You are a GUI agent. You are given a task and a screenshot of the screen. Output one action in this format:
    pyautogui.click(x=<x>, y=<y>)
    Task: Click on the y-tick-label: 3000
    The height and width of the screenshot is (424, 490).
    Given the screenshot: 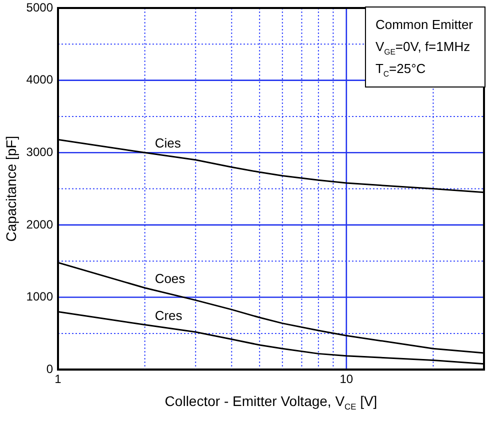 What is the action you would take?
    pyautogui.click(x=40, y=151)
    